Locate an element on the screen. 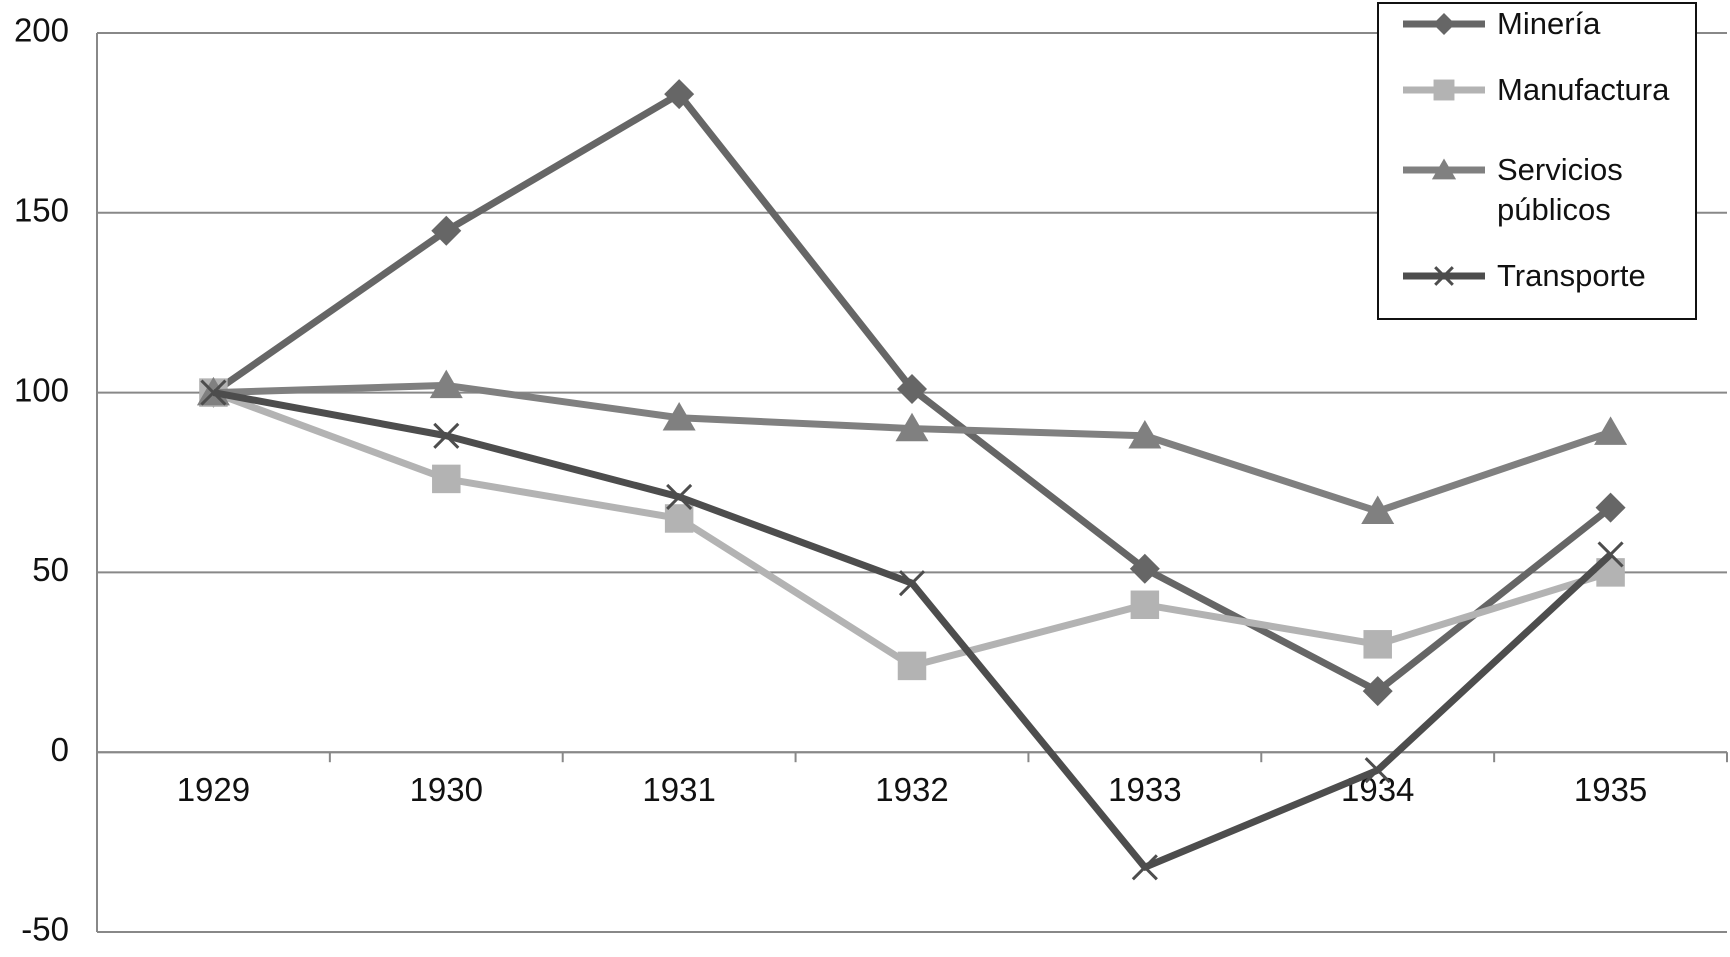  x-tick-label: 1931 is located at coordinates (678, 789).